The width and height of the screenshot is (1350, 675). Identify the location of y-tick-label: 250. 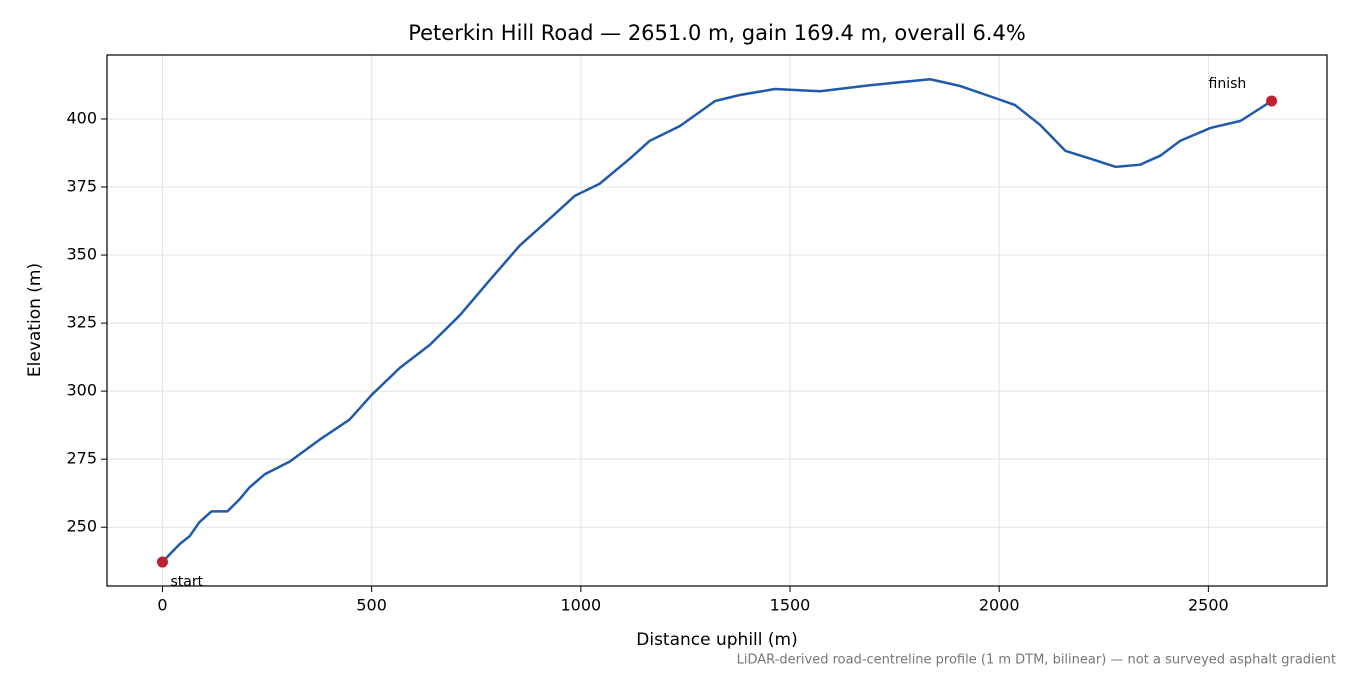
(81, 526).